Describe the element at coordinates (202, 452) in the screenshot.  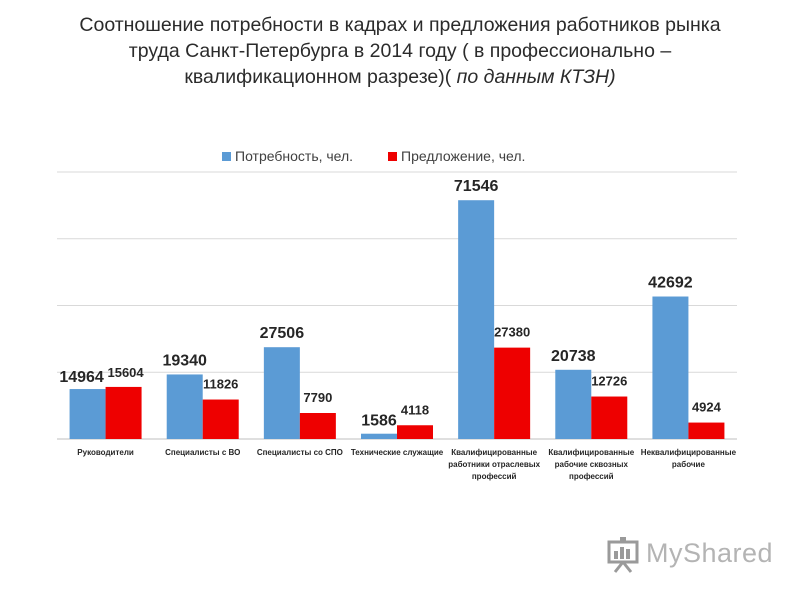
I see `category-label: Специалисты с ВО` at that location.